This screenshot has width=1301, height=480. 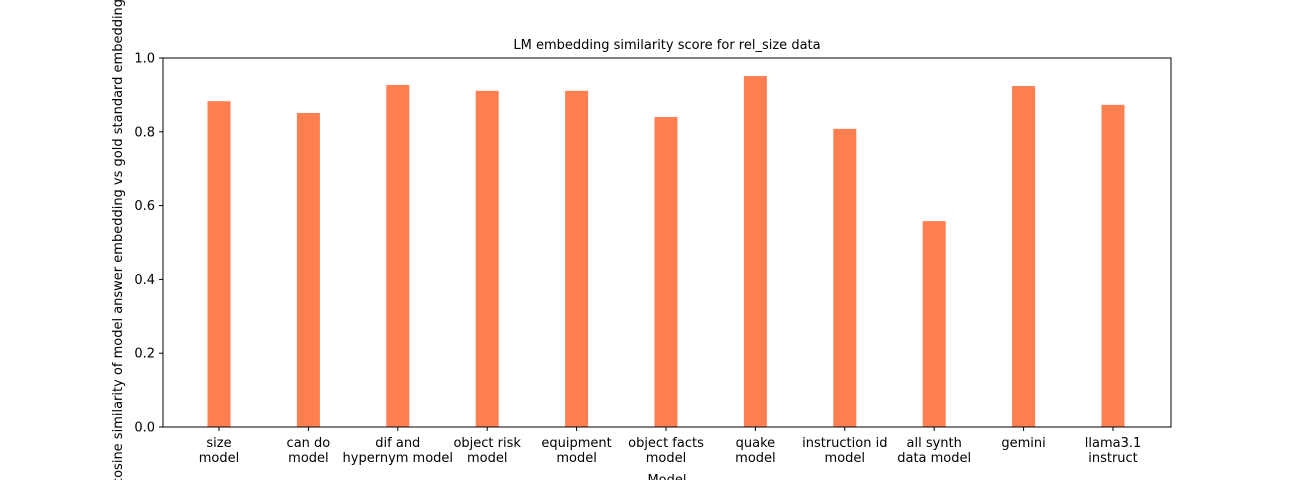 What do you see at coordinates (144, 428) in the screenshot?
I see `y-tick-label: 0.0` at bounding box center [144, 428].